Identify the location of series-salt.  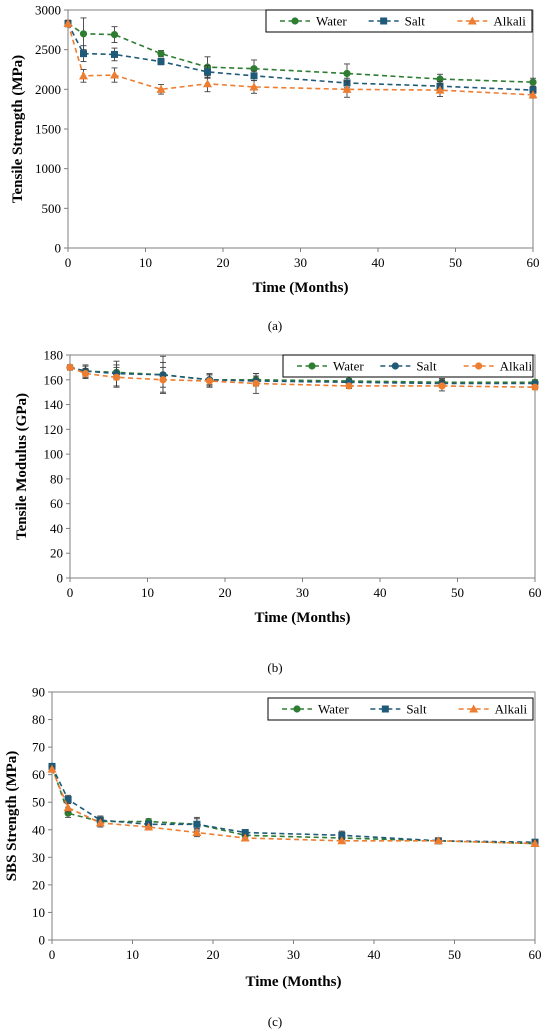
(293, 804).